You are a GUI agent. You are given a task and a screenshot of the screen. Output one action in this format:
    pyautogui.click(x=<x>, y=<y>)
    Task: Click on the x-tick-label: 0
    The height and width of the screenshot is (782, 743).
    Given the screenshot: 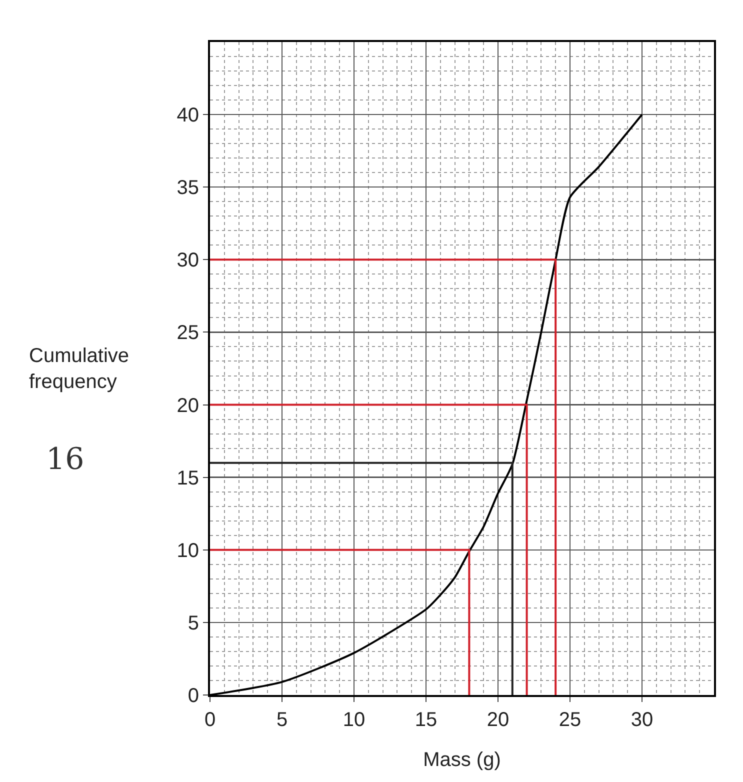 What is the action you would take?
    pyautogui.click(x=210, y=720)
    